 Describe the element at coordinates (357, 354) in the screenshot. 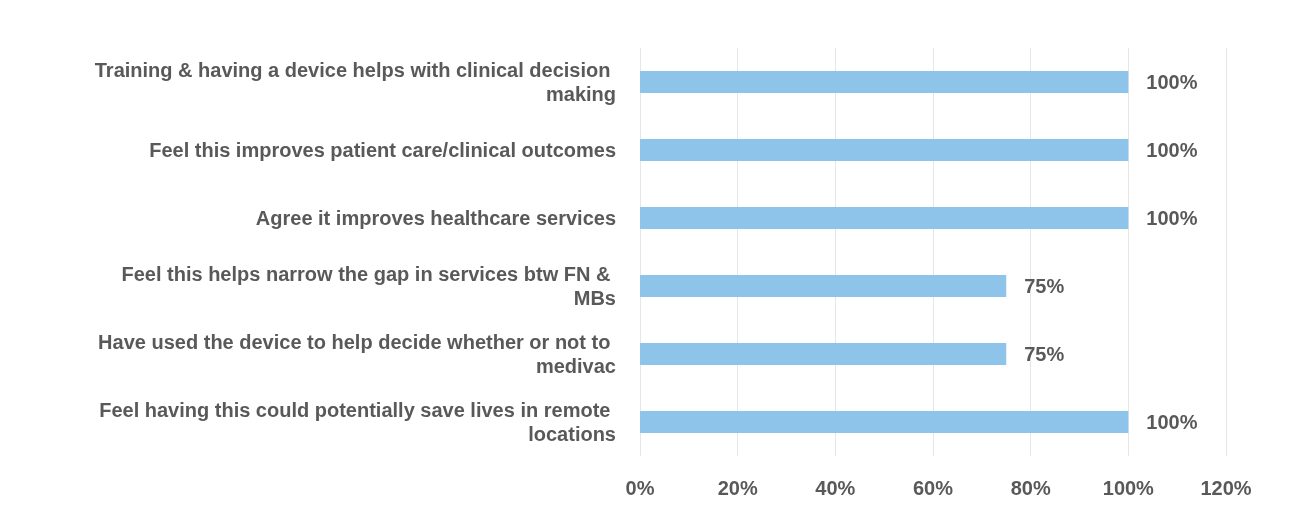

I see `y-tick-label: Have used the device to help decide whether or not to medivac` at that location.